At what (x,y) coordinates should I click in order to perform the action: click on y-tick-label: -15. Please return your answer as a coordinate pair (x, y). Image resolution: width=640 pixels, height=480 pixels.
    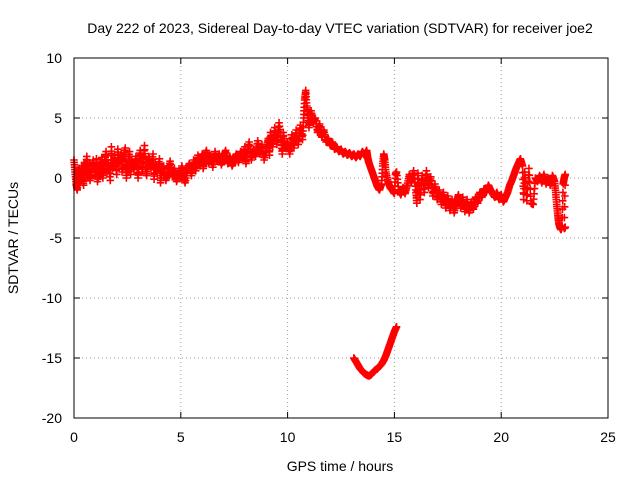
    Looking at the image, I should click on (52, 358).